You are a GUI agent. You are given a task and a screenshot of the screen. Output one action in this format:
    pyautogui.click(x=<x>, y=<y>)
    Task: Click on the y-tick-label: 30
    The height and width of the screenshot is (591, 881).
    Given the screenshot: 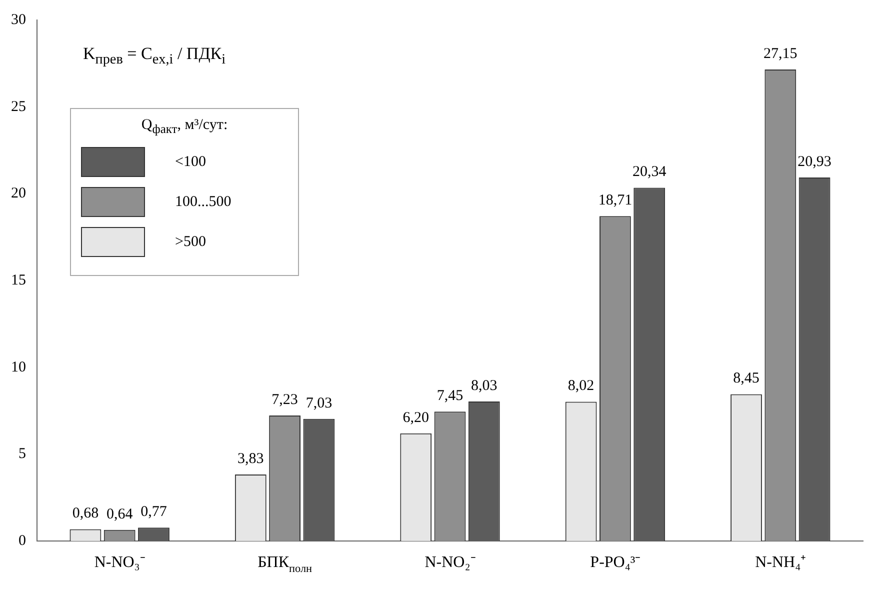 What is the action you would take?
    pyautogui.click(x=18, y=20)
    